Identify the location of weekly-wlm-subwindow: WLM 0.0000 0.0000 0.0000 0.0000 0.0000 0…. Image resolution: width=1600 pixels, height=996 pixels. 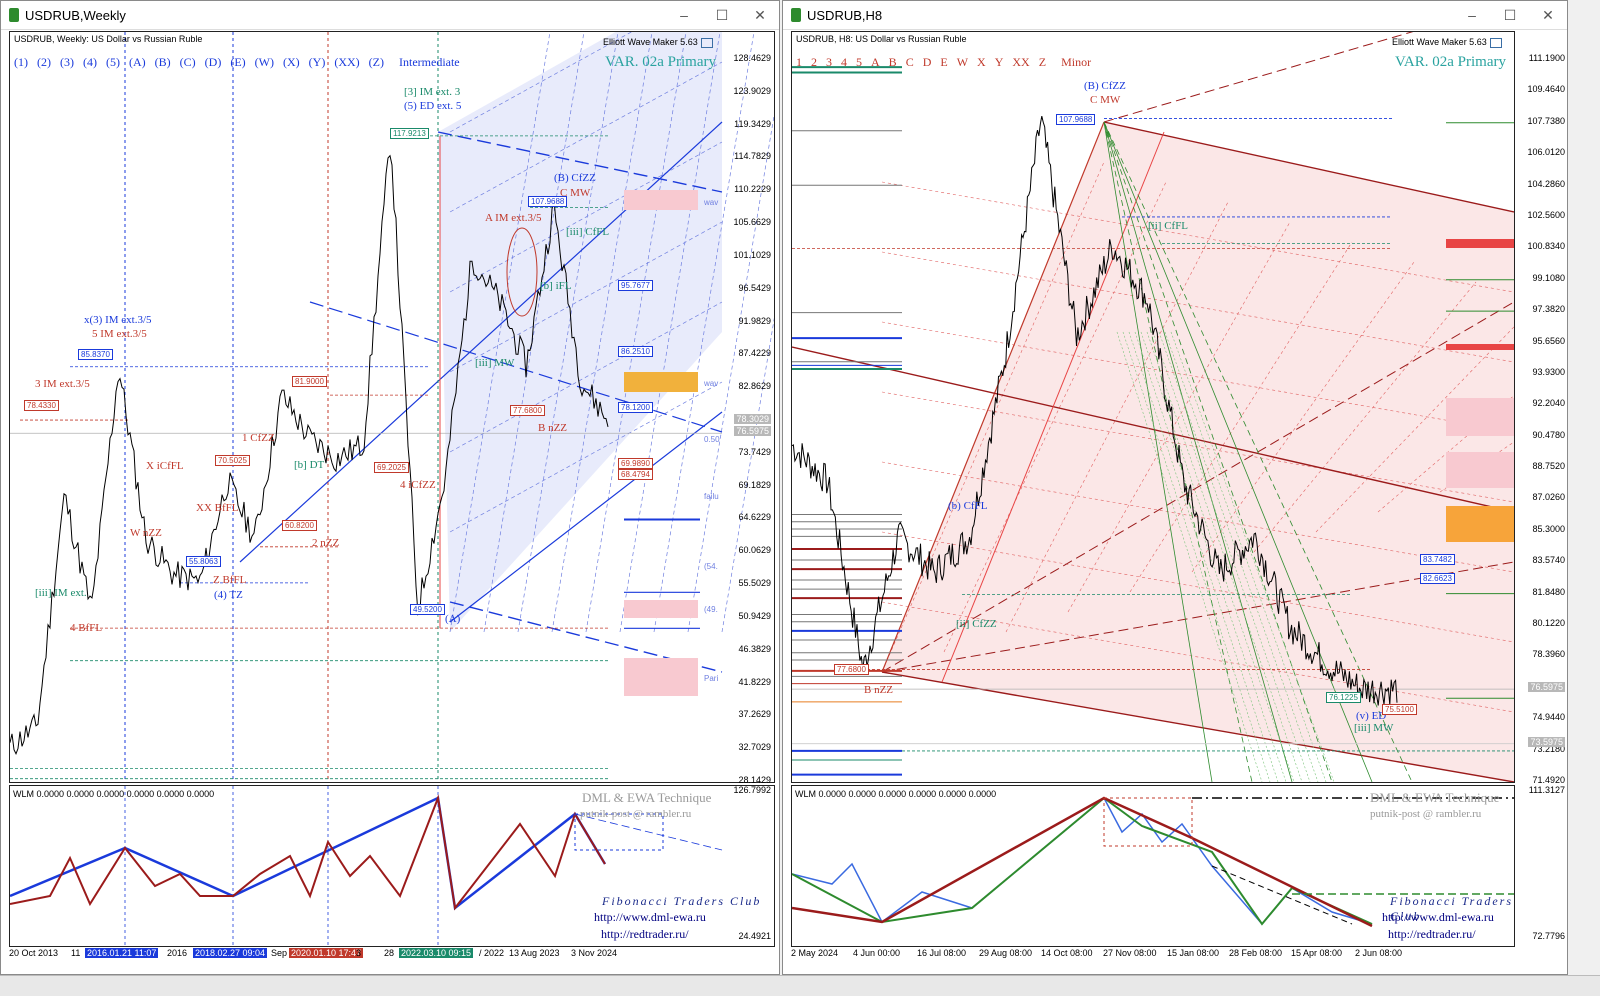
(392, 866).